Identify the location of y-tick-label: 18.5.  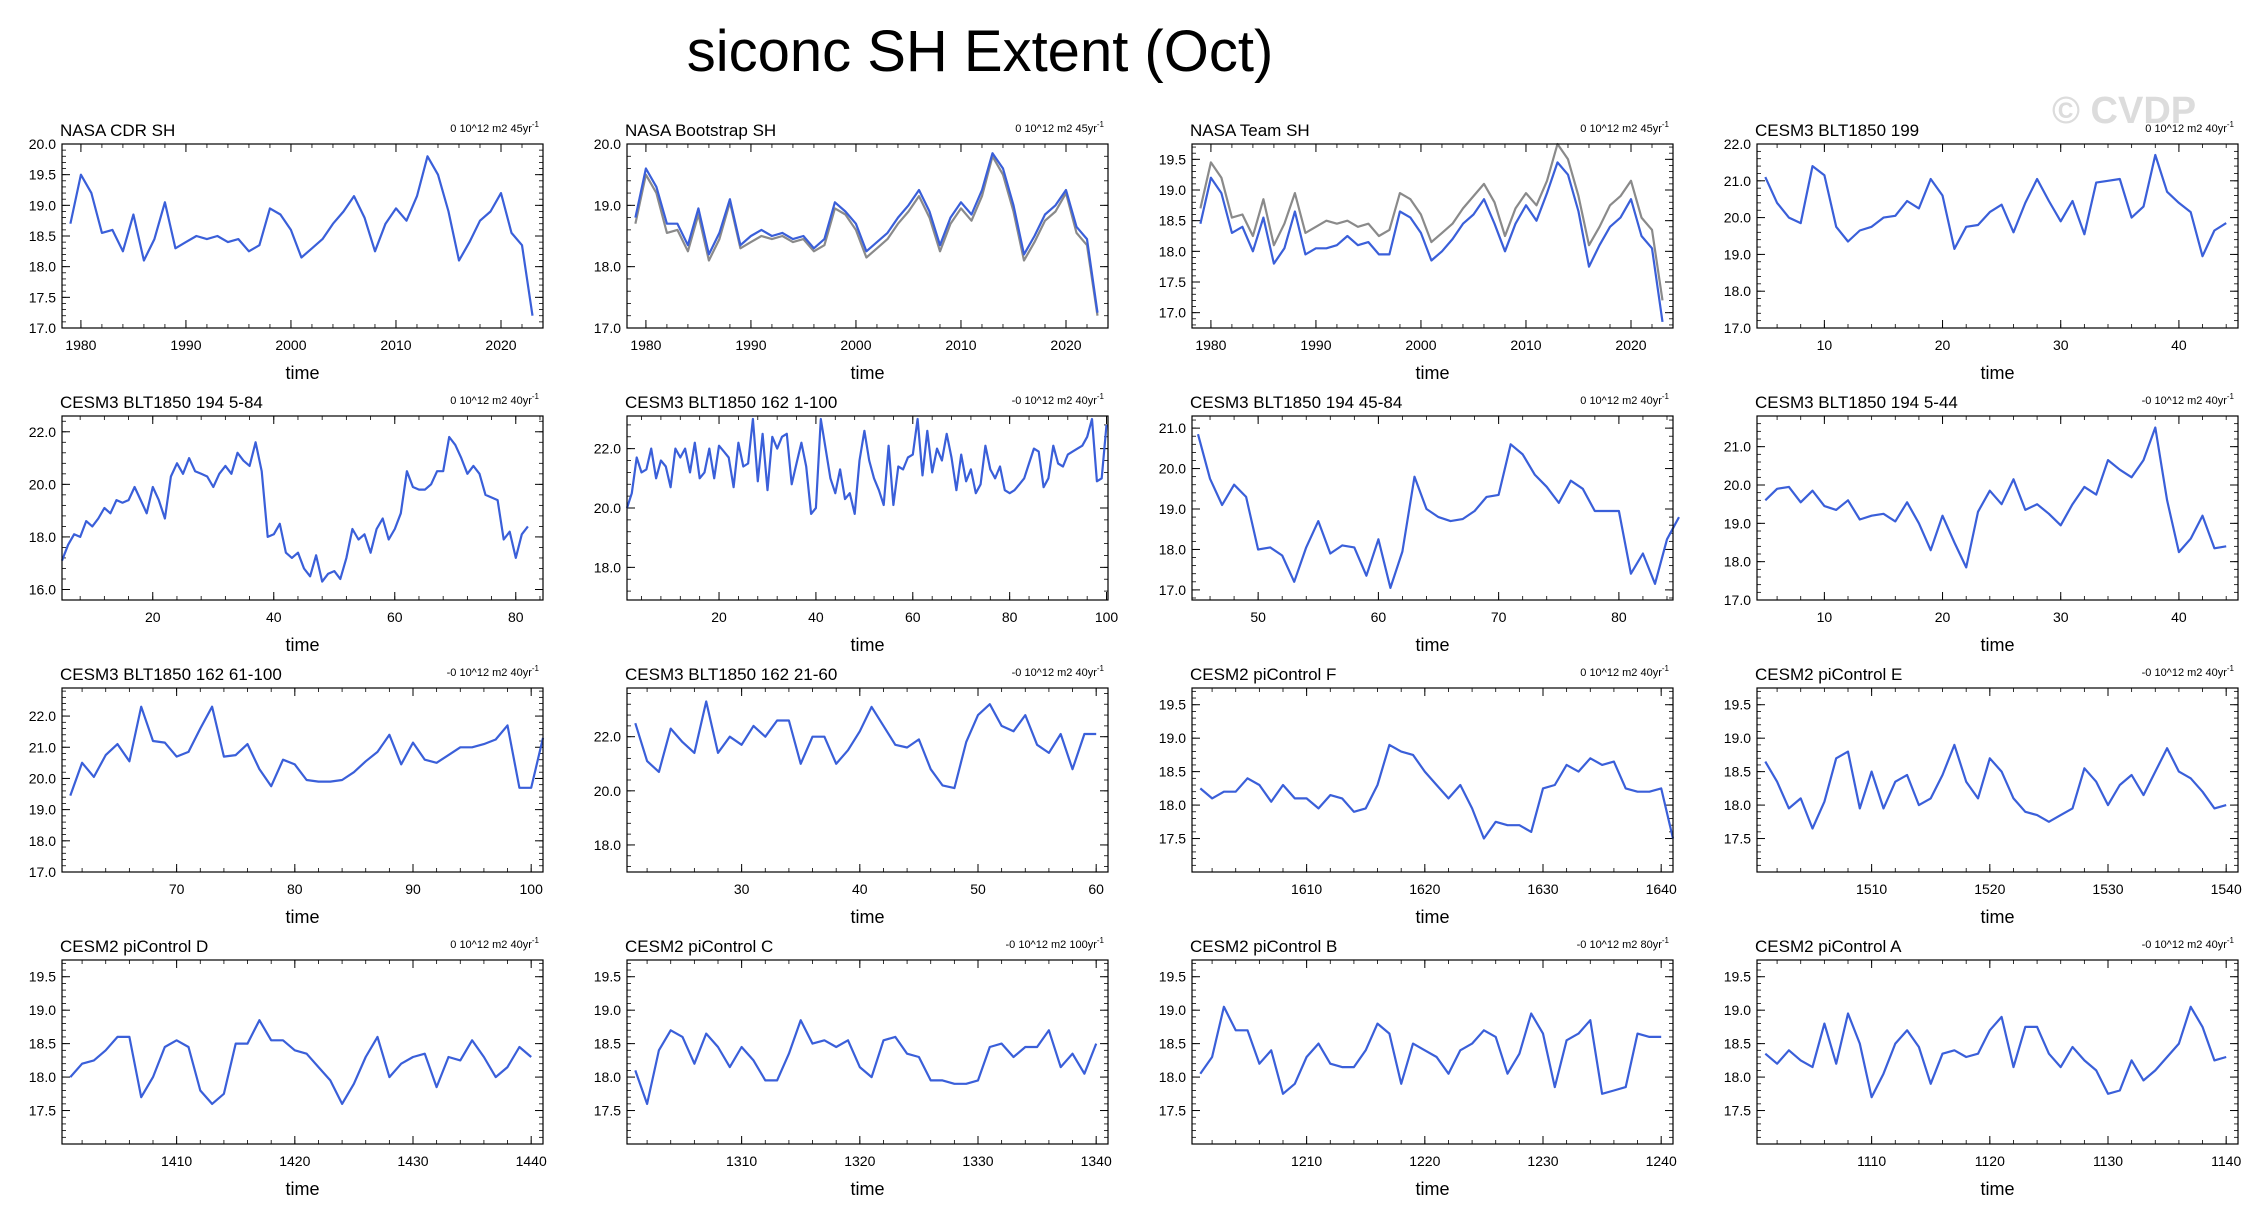
(1737, 772).